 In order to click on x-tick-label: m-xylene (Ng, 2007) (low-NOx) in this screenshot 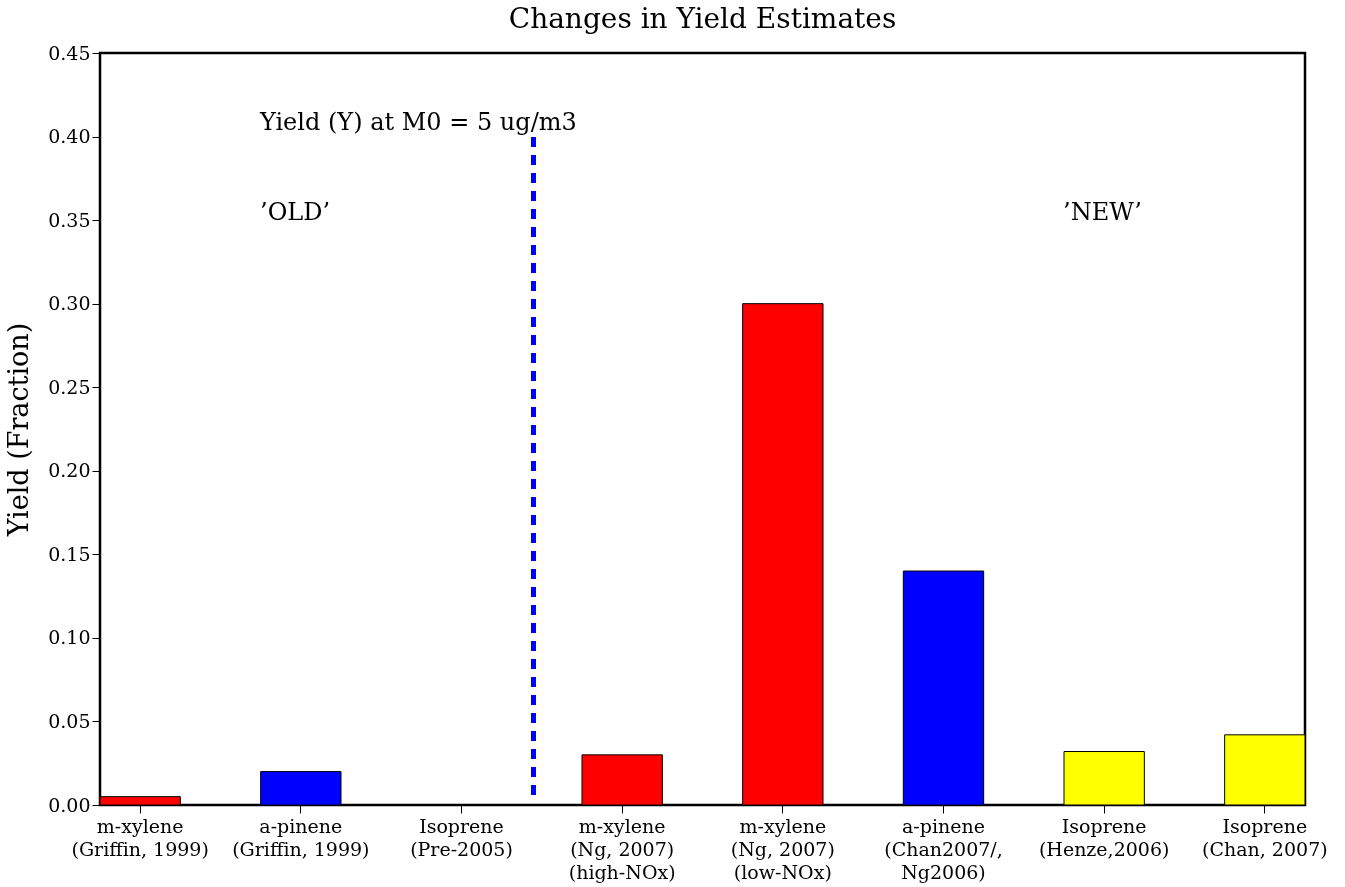, I will do `click(782, 848)`.